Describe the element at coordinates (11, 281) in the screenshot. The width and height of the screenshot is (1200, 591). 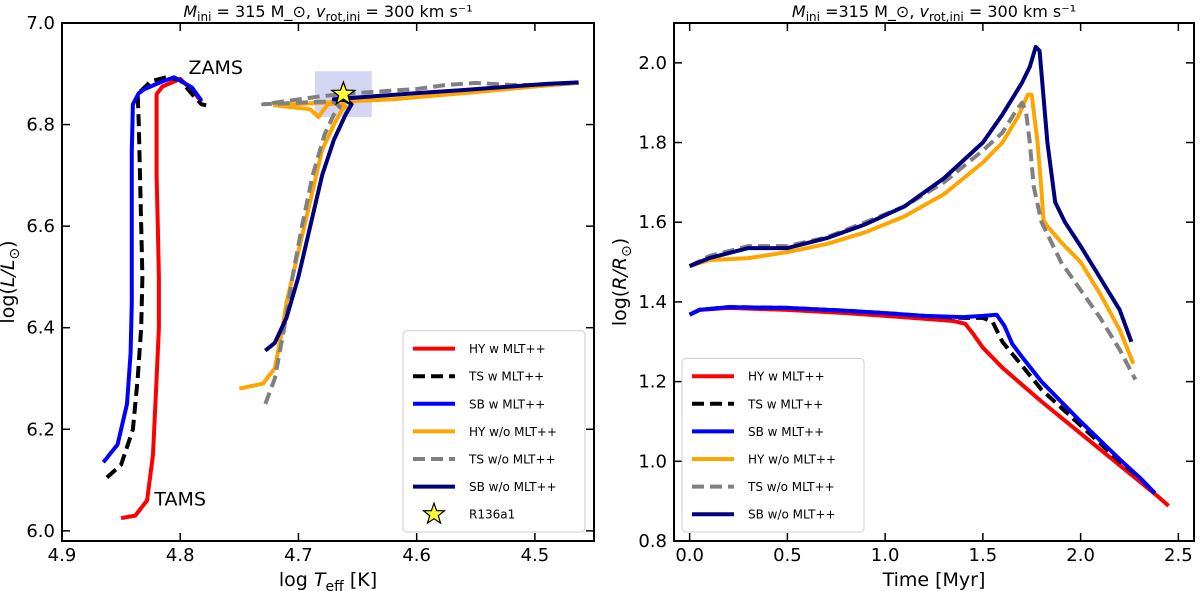
I see `y-axis-label: log(L/L⊙)` at that location.